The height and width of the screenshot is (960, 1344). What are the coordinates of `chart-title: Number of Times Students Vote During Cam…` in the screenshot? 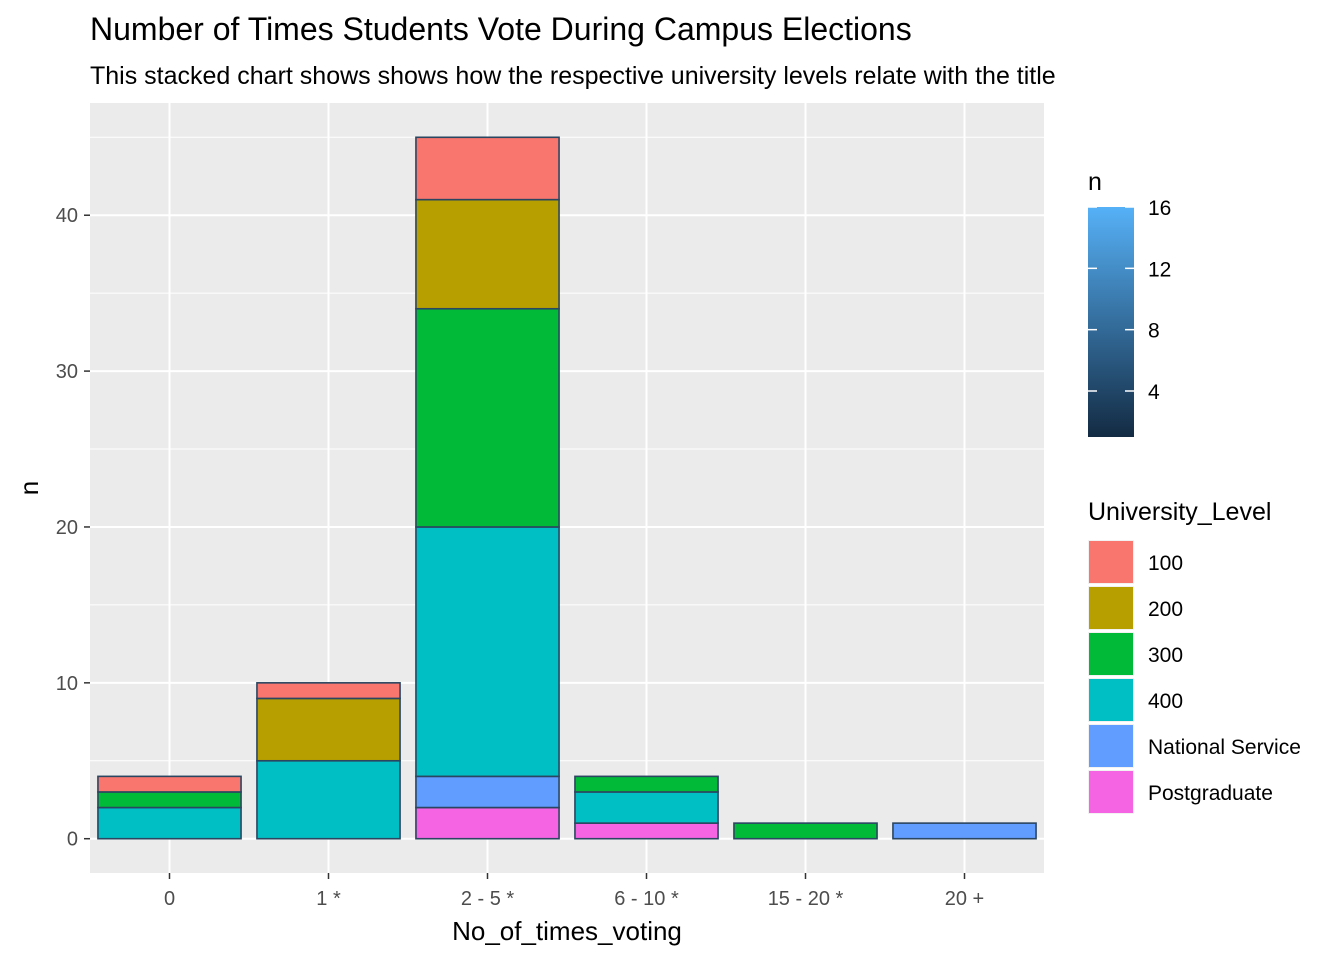 It's located at (501, 29).